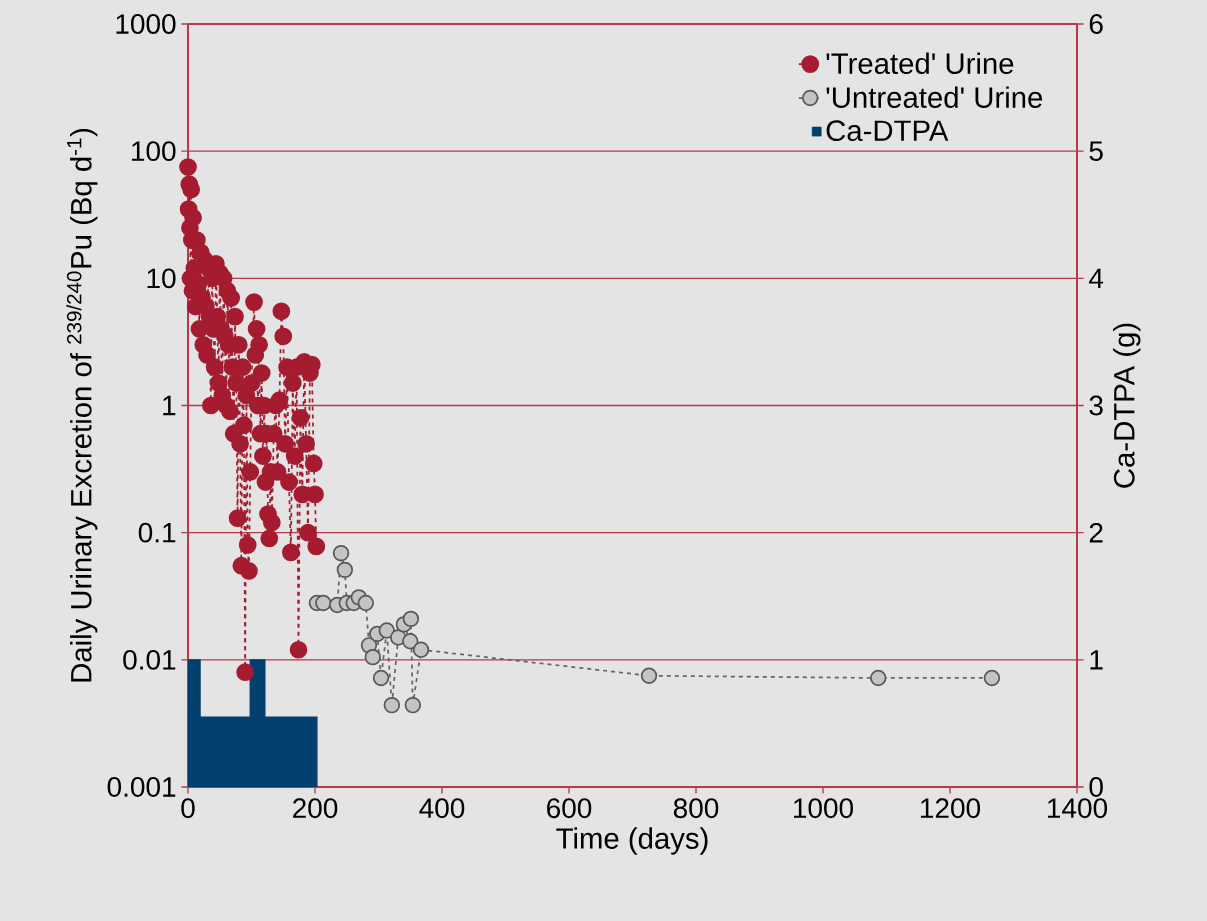 The image size is (1207, 921). What do you see at coordinates (442, 808) in the screenshot?
I see `x-tick-label: 400` at bounding box center [442, 808].